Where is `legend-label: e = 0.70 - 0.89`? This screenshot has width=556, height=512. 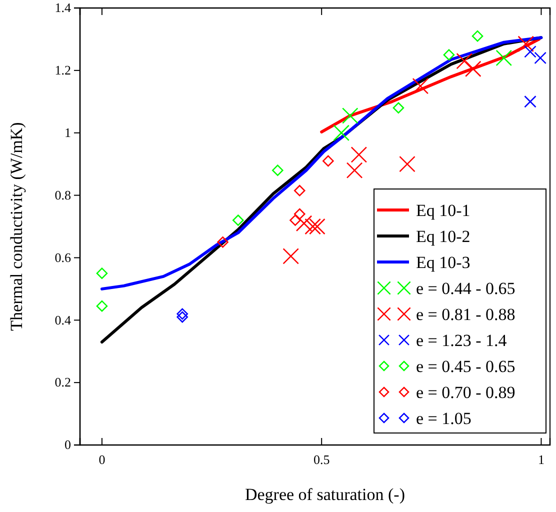 legend-label: e = 0.70 - 0.89 is located at coordinates (466, 392).